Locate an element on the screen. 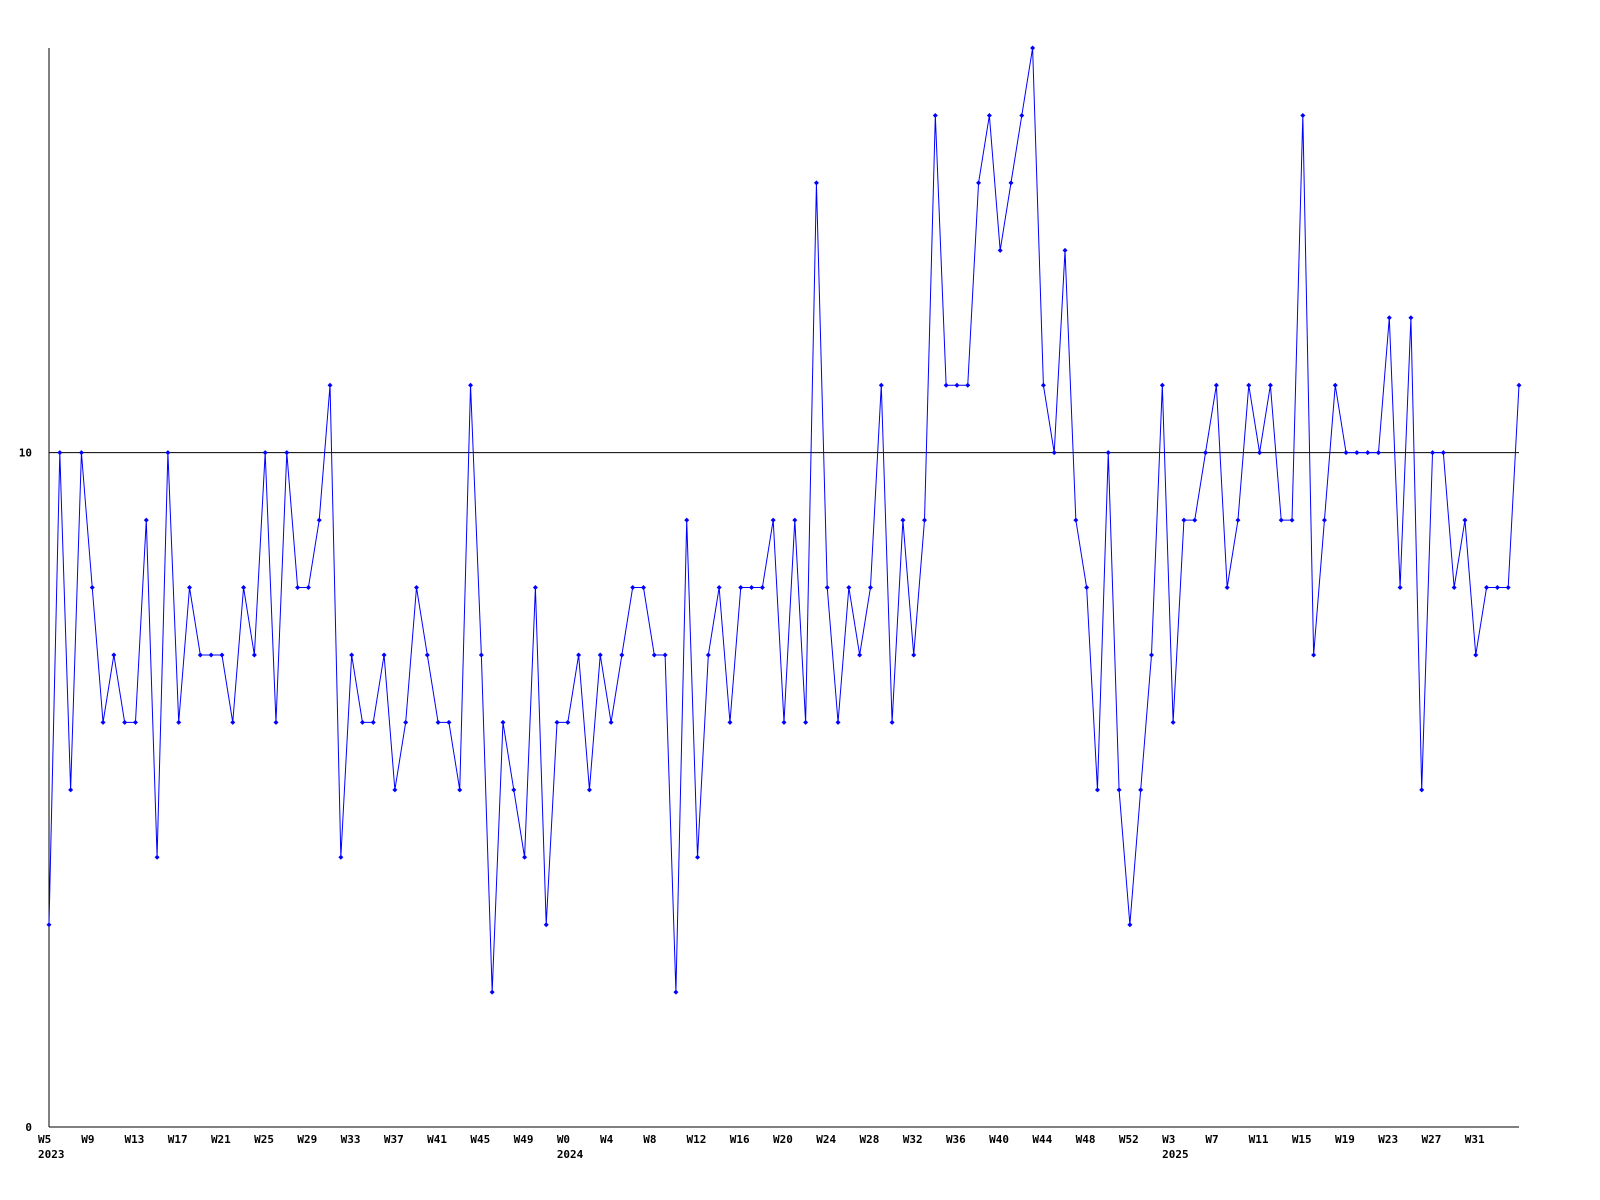 This screenshot has height=1200, width=1600. x-tick-label: W3 is located at coordinates (1168, 1139).